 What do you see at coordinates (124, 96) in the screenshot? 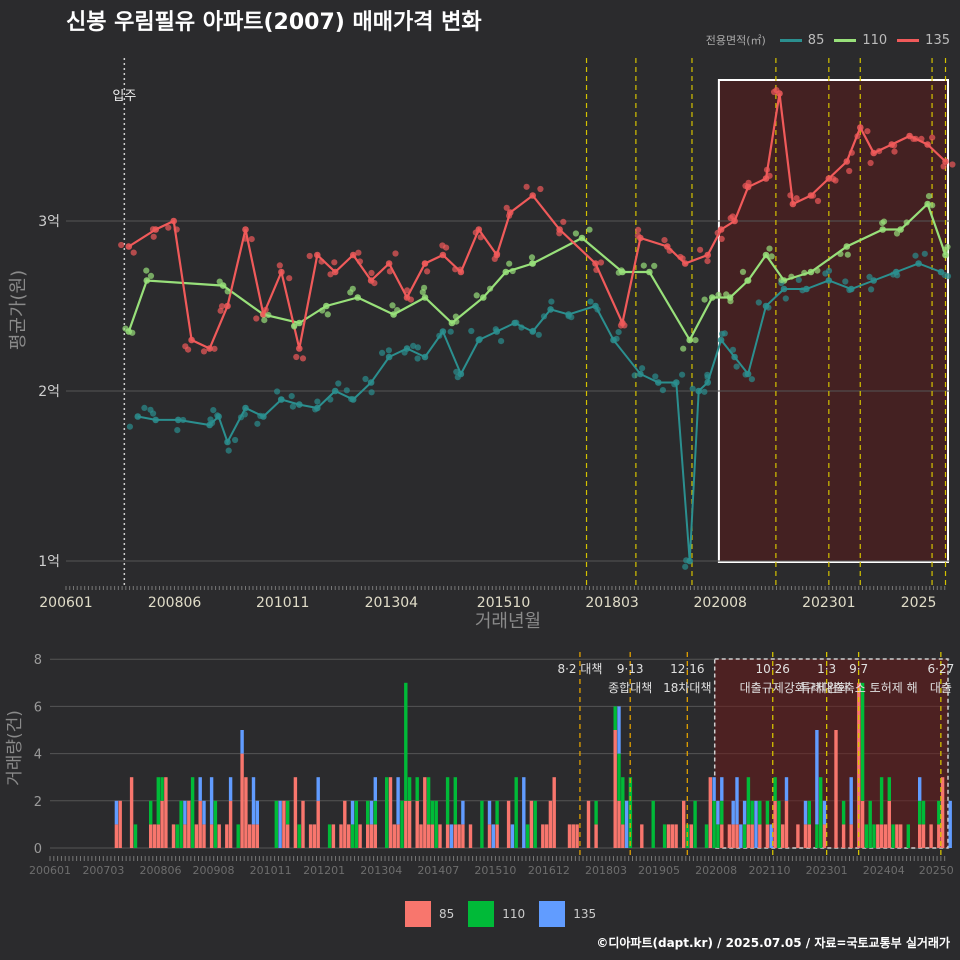
I see `move-in-label: 입주` at bounding box center [124, 96].